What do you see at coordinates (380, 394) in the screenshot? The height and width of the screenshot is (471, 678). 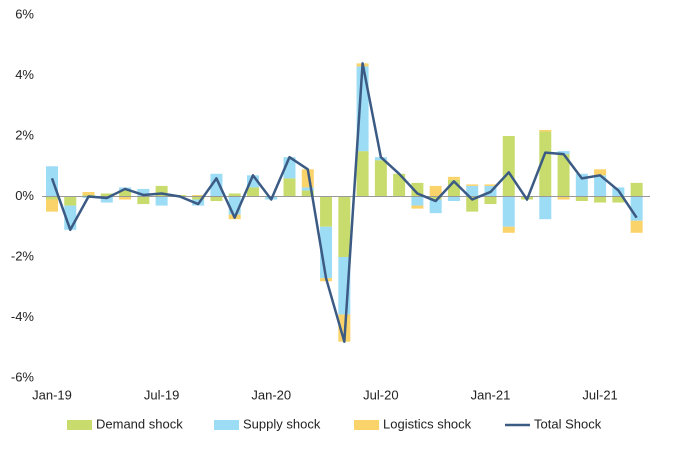 I see `x-tick-label: Jul-20` at bounding box center [380, 394].